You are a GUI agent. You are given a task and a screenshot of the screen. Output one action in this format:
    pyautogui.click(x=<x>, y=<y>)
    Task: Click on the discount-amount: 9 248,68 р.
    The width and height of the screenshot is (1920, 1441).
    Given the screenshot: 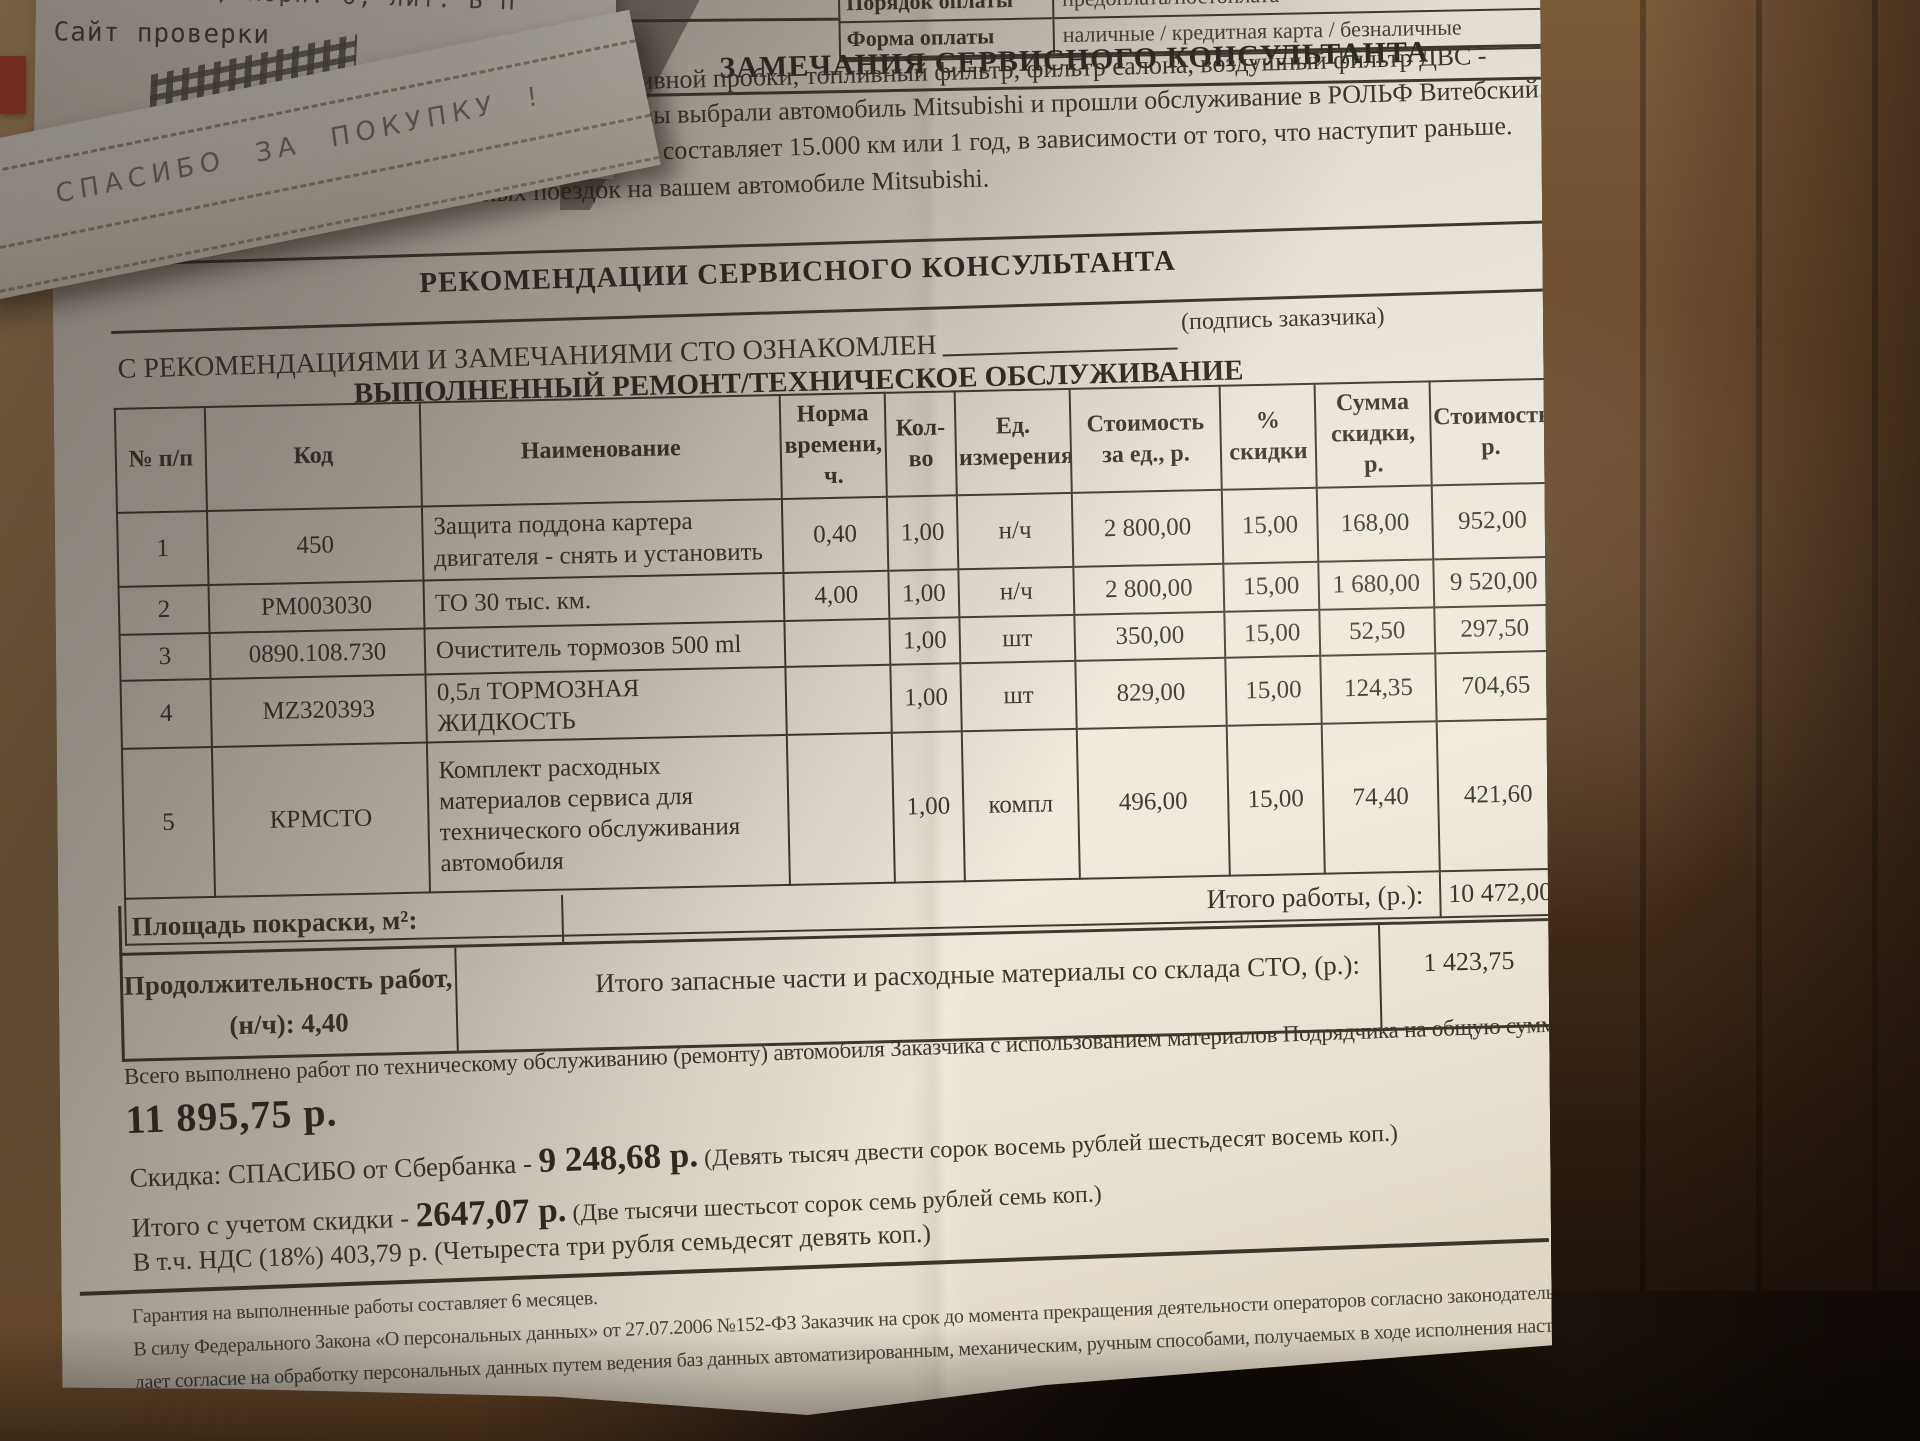 What is the action you would take?
    pyautogui.click(x=618, y=1157)
    